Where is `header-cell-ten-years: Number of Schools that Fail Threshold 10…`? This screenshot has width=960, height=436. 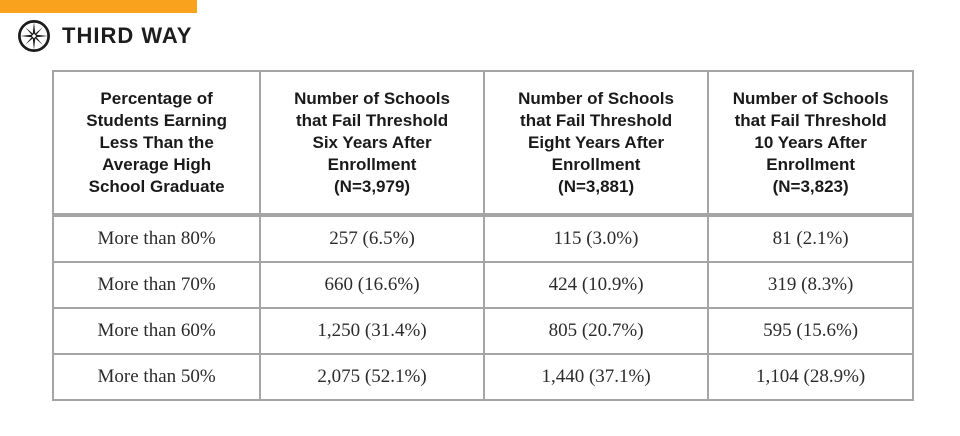
header-cell-ten-years: Number of Schools that Fail Threshold 10… is located at coordinates (810, 143).